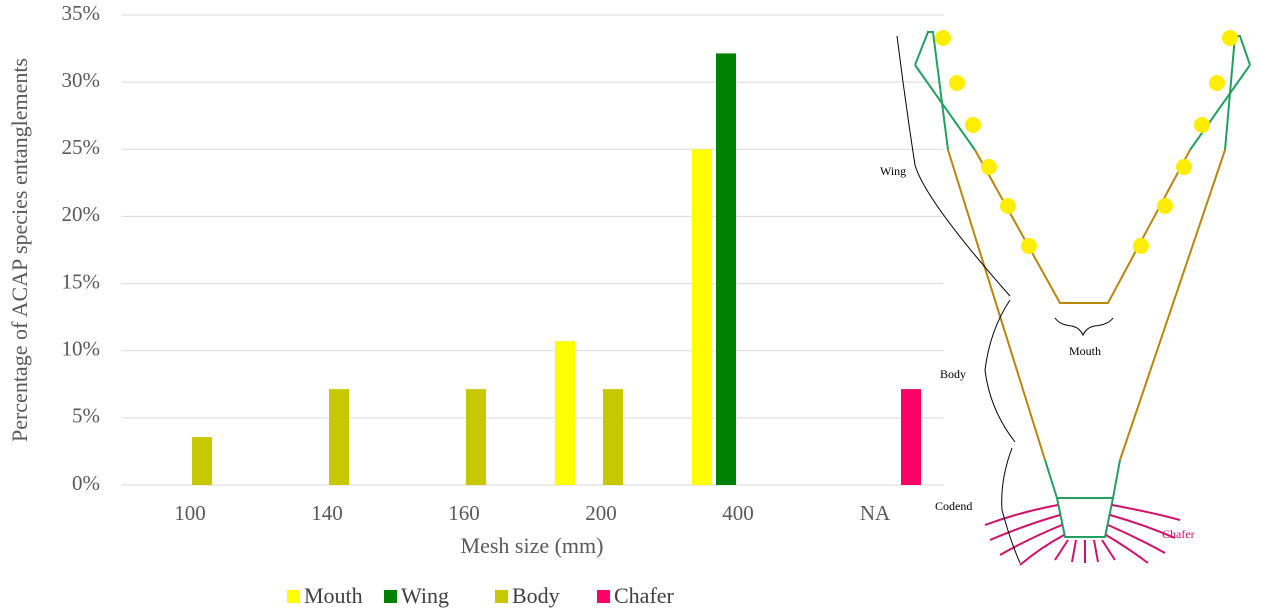 Image resolution: width=1261 pixels, height=611 pixels. Describe the element at coordinates (81, 214) in the screenshot. I see `y-tick-label: 20%` at that location.